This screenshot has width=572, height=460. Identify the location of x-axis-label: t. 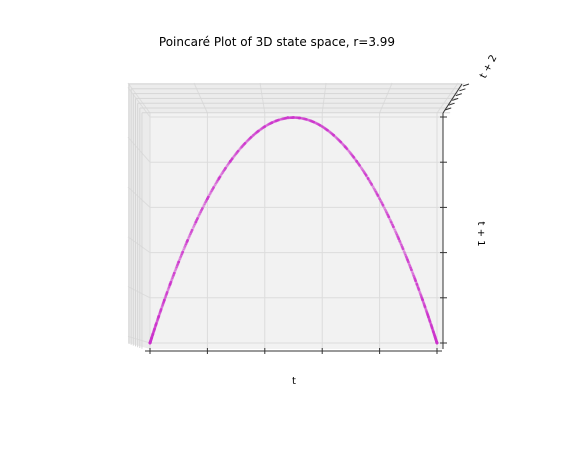
(294, 381).